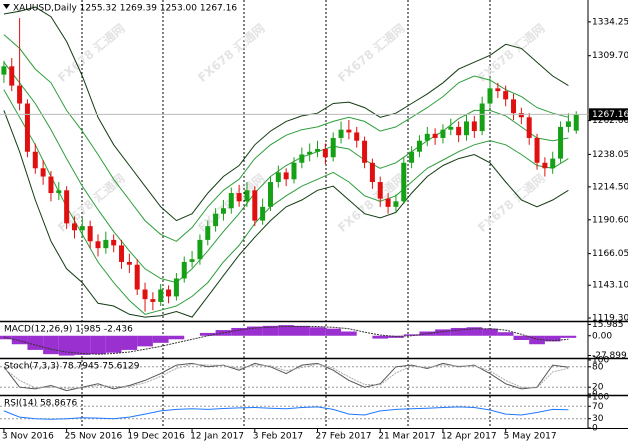 The height and width of the screenshot is (442, 628). What do you see at coordinates (610, 155) in the screenshot?
I see `y-tick-label: 1238.05` at bounding box center [610, 155].